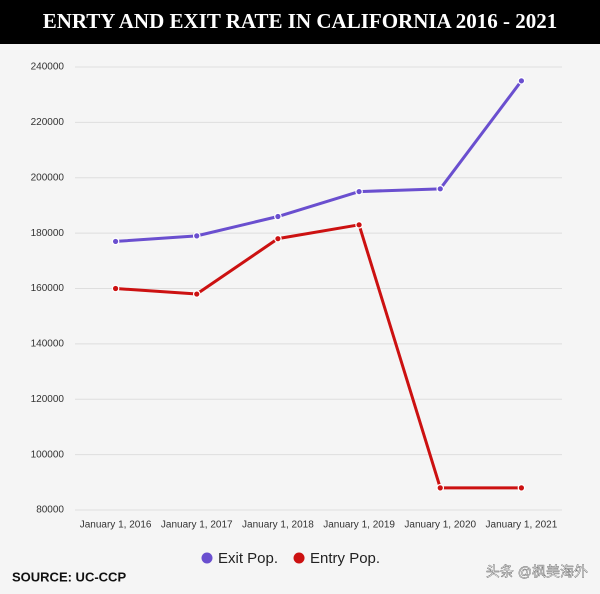 This screenshot has height=594, width=600. Describe the element at coordinates (440, 525) in the screenshot. I see `x-tick-label: January 1, 2020` at that location.